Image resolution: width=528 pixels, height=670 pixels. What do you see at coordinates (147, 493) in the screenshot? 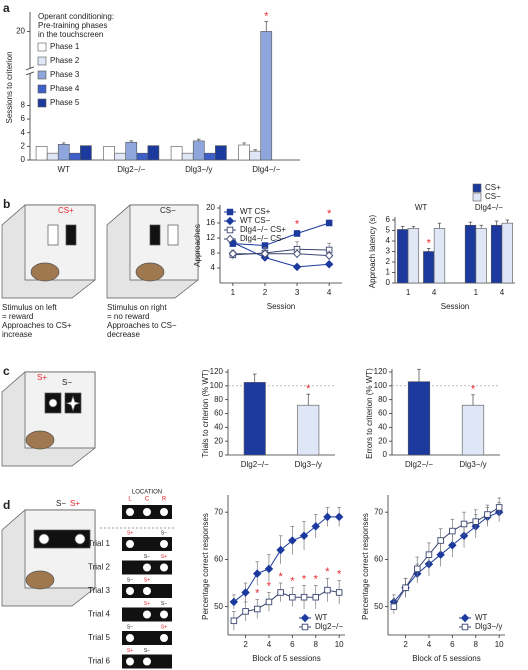
I see `location-title: LOCATION` at bounding box center [147, 493].